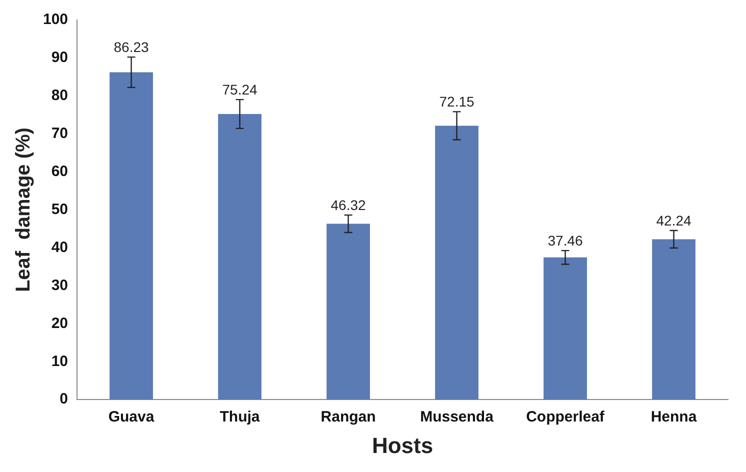  I want to click on y-tick-label: 90, so click(59, 57).